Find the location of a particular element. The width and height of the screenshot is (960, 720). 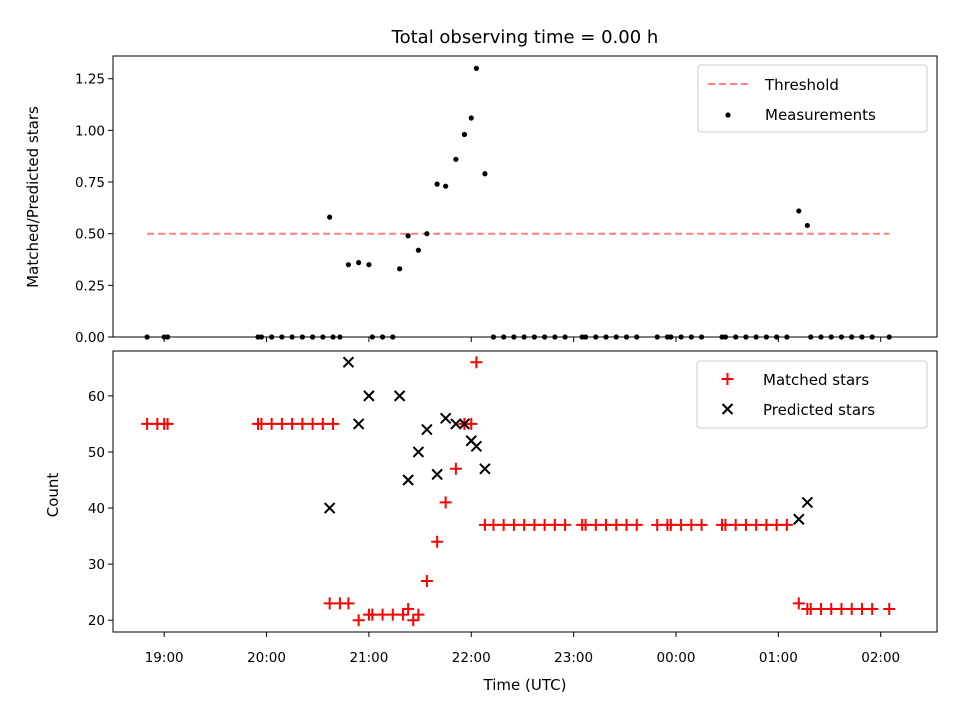

legend-measurements-marker is located at coordinates (728, 115).